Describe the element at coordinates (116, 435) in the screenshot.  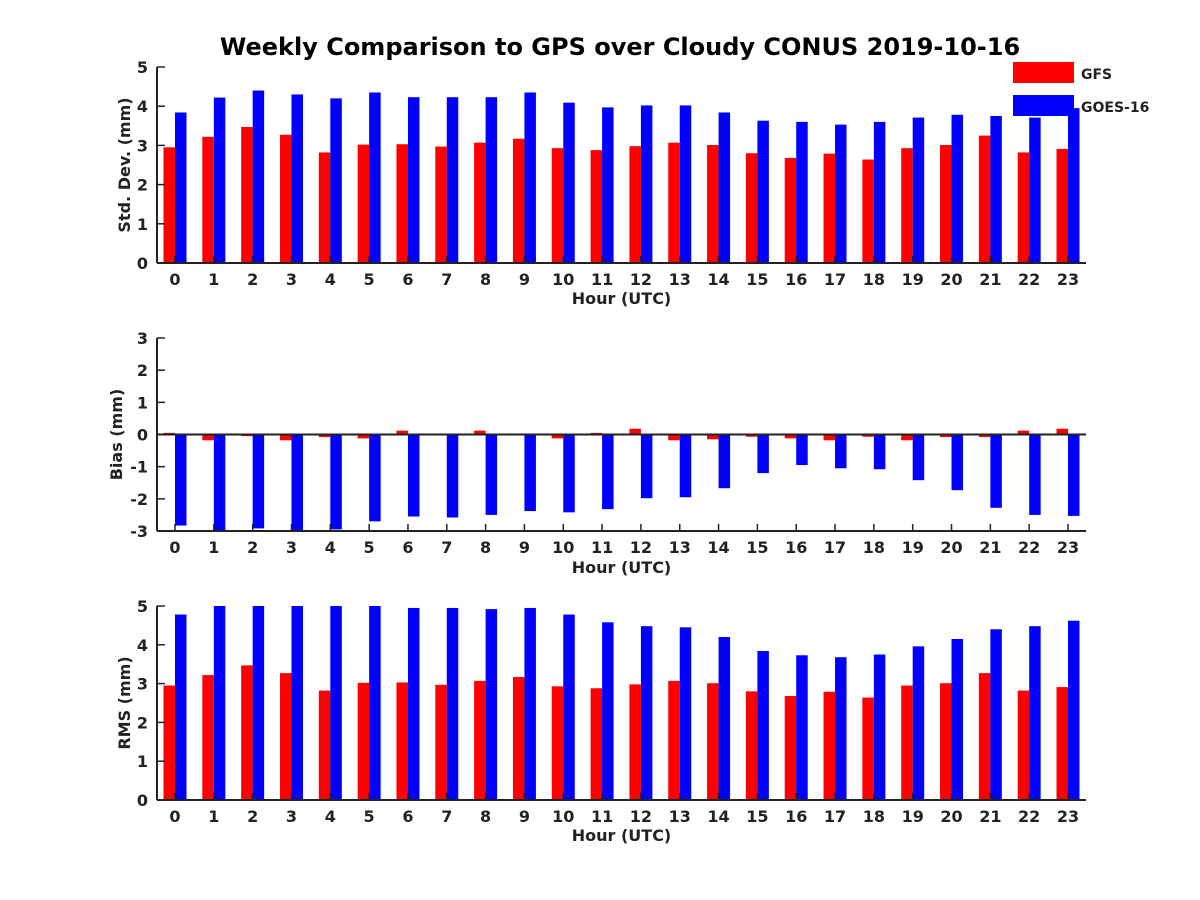
I see `y-axis-label: Bias (mm)` at that location.